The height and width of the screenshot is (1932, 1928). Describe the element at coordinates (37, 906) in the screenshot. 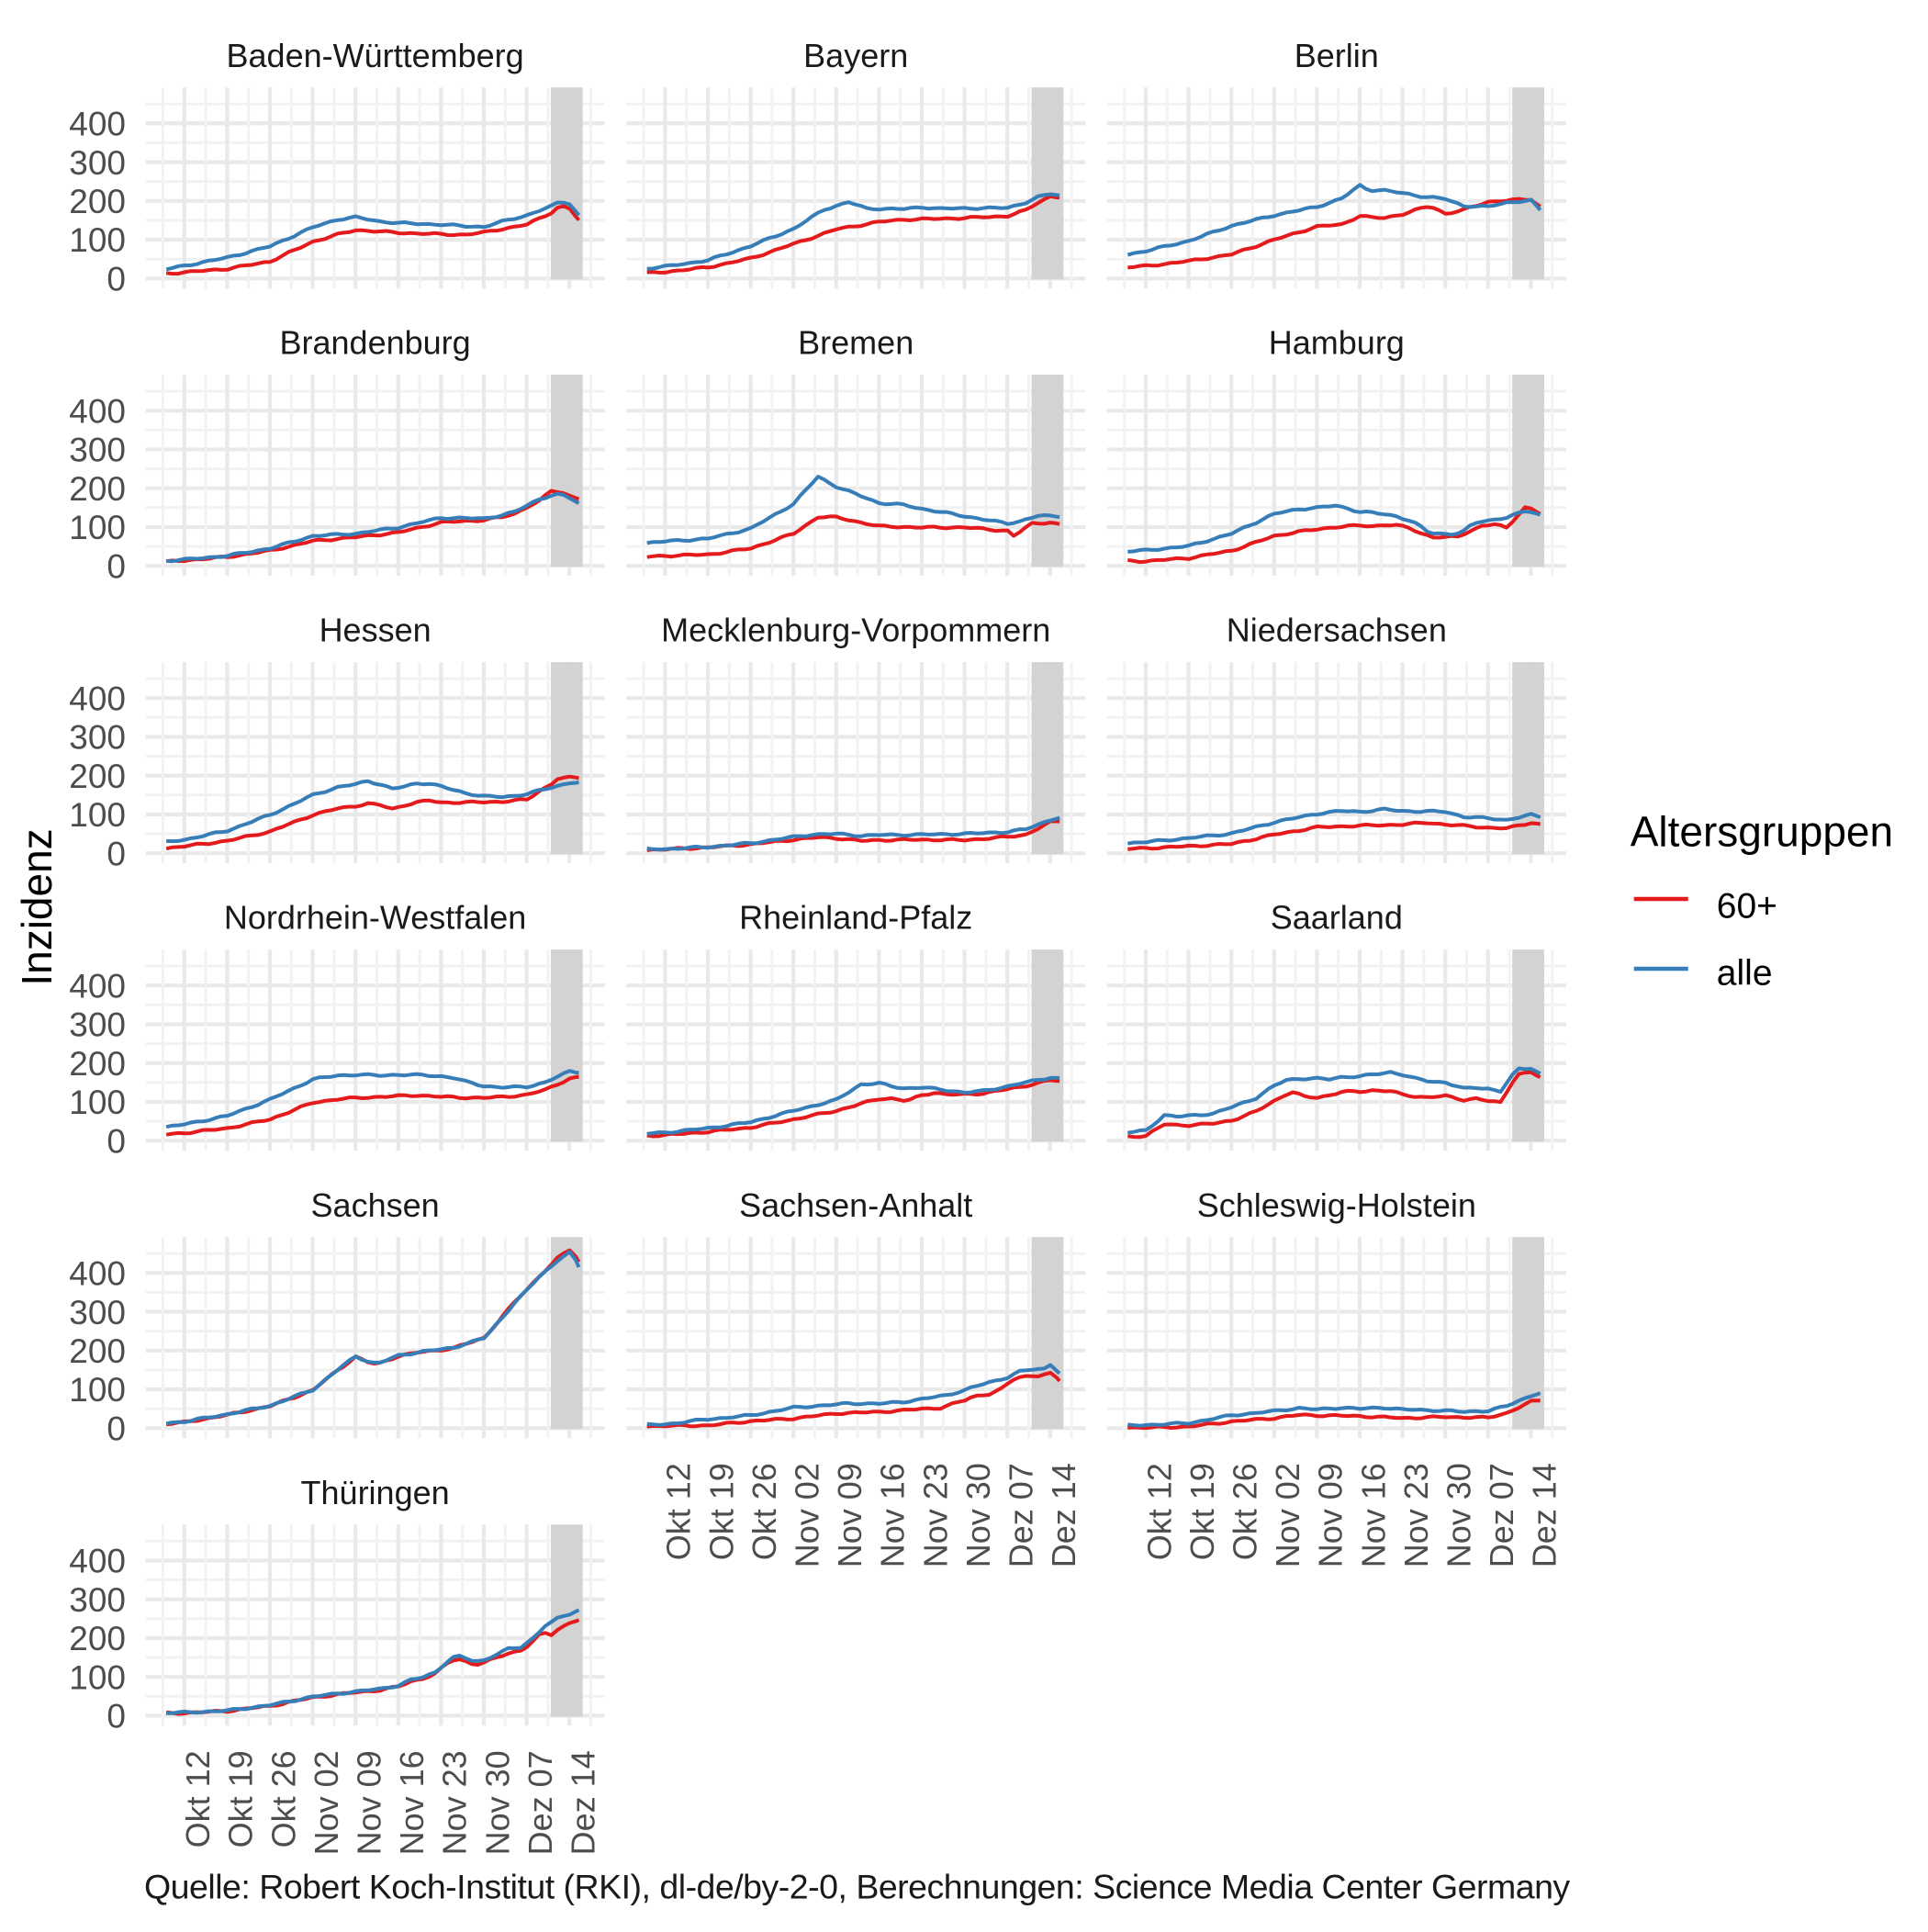

I see `svg-text: Inzidenz` at that location.